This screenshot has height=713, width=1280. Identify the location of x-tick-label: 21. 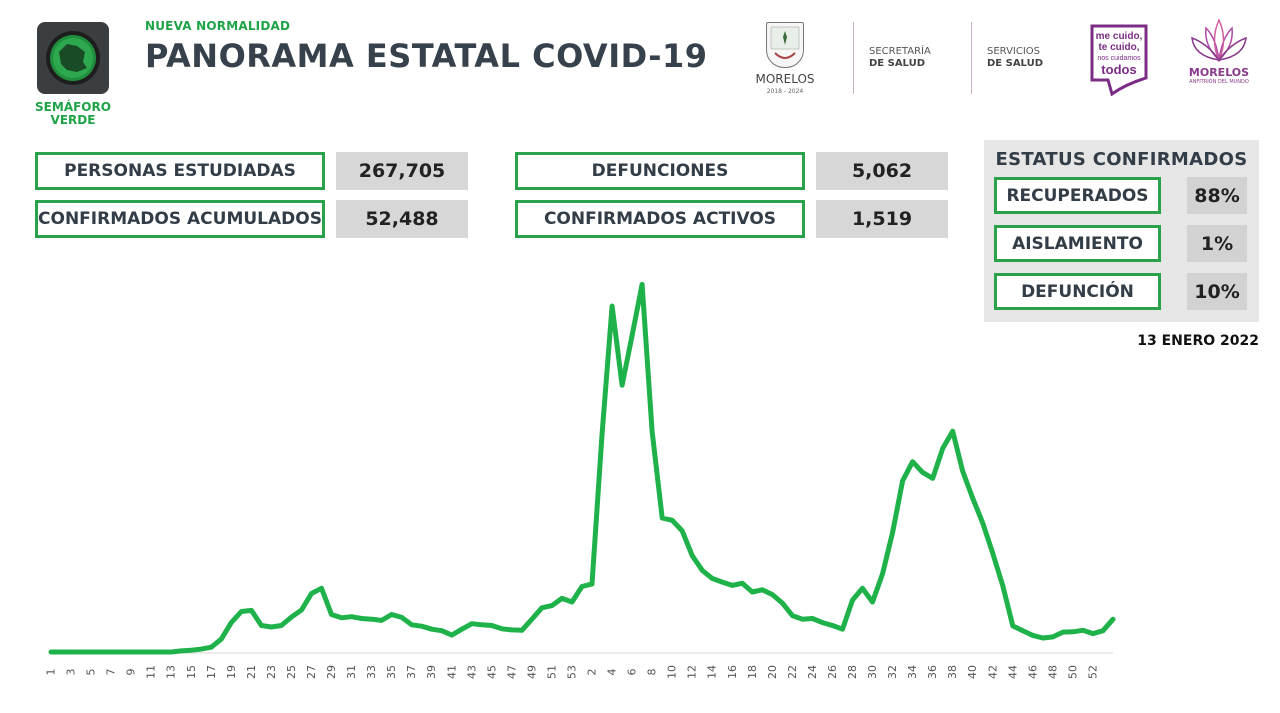
(251, 672).